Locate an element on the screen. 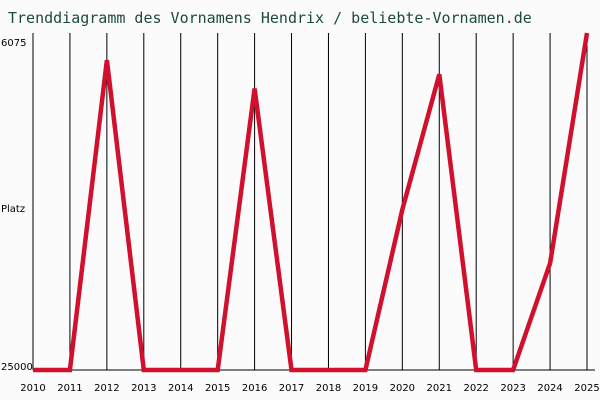  x-tick-label-2024: 2024 is located at coordinates (549, 388).